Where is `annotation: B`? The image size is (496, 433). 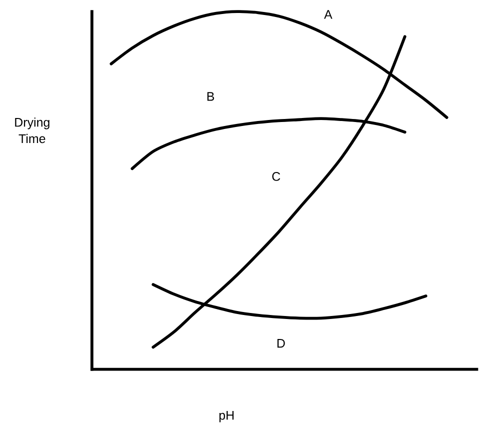
annotation: B is located at coordinates (210, 96).